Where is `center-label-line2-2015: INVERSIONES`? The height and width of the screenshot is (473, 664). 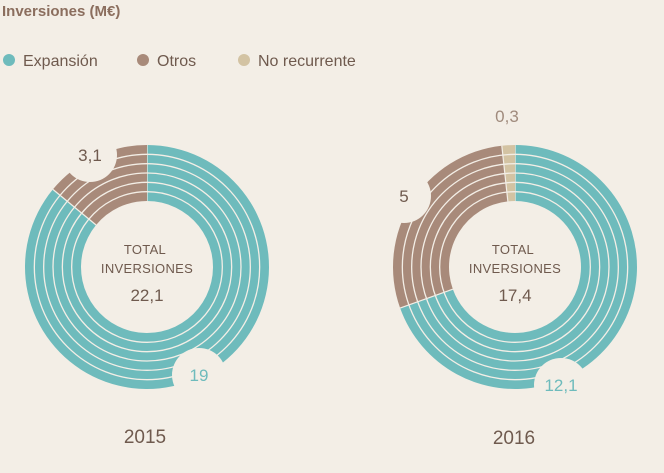 center-label-line2-2015: INVERSIONES is located at coordinates (147, 268).